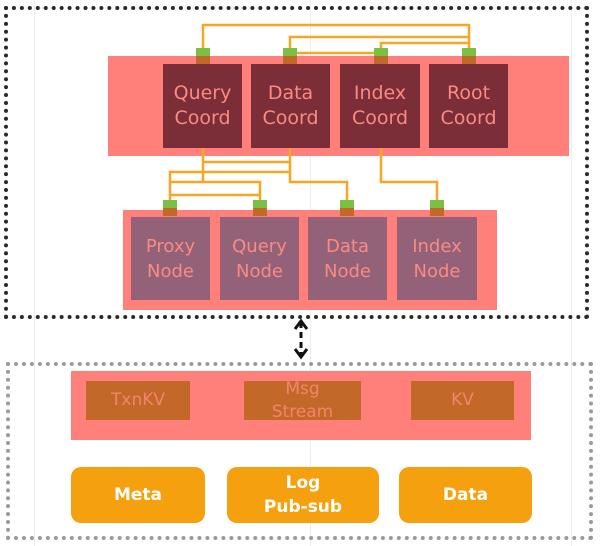 This screenshot has width=603, height=546. Describe the element at coordinates (259, 246) in the screenshot. I see `worker-node-box-label: Query` at that location.